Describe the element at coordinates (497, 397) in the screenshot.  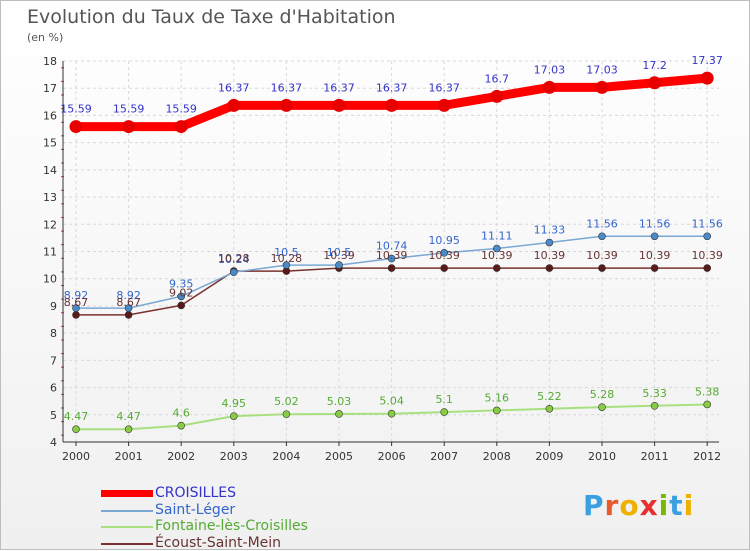
I see `data-label: 5.16` at that location.